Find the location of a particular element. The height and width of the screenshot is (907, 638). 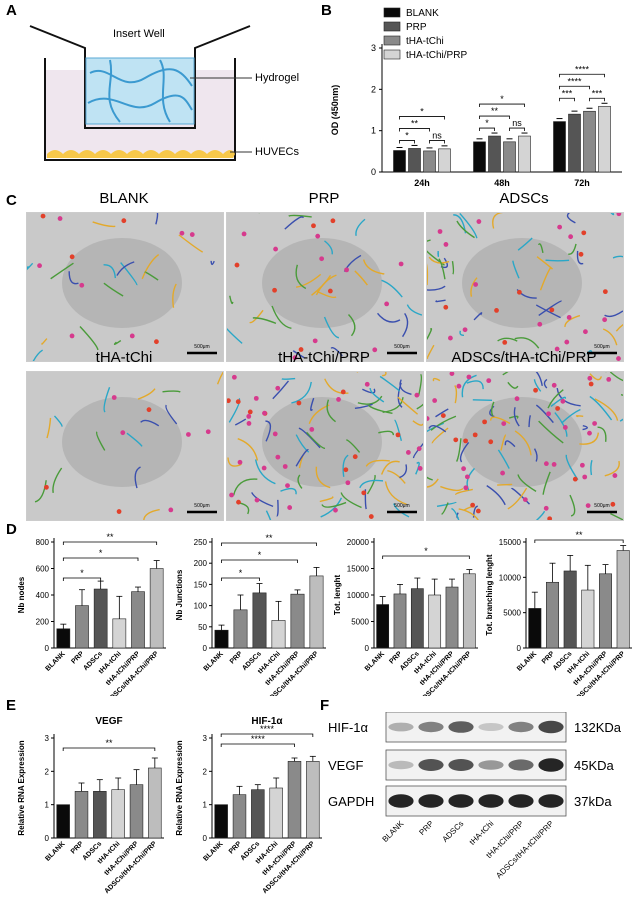

y-tick-label: 1 is located at coordinates (47, 805).